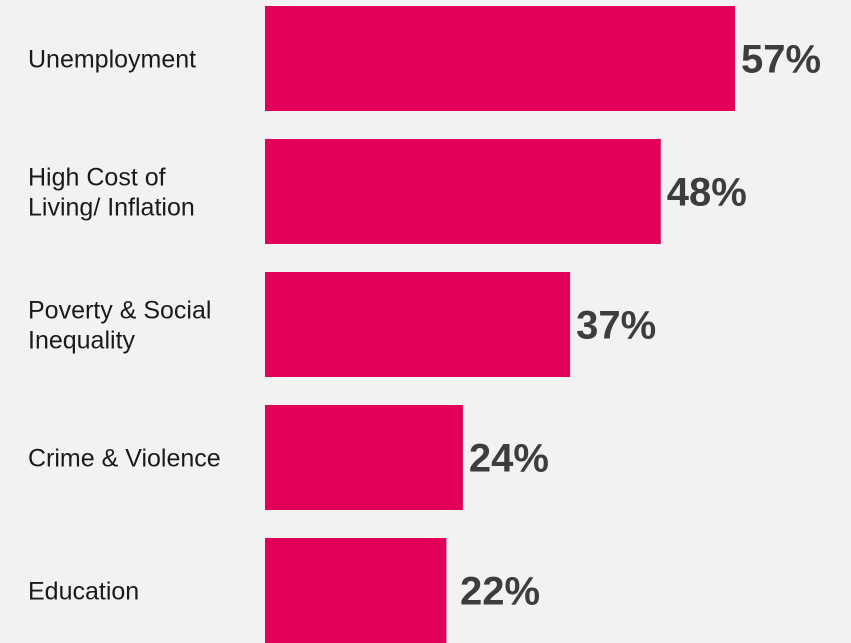  I want to click on category-label: Education, so click(83, 592).